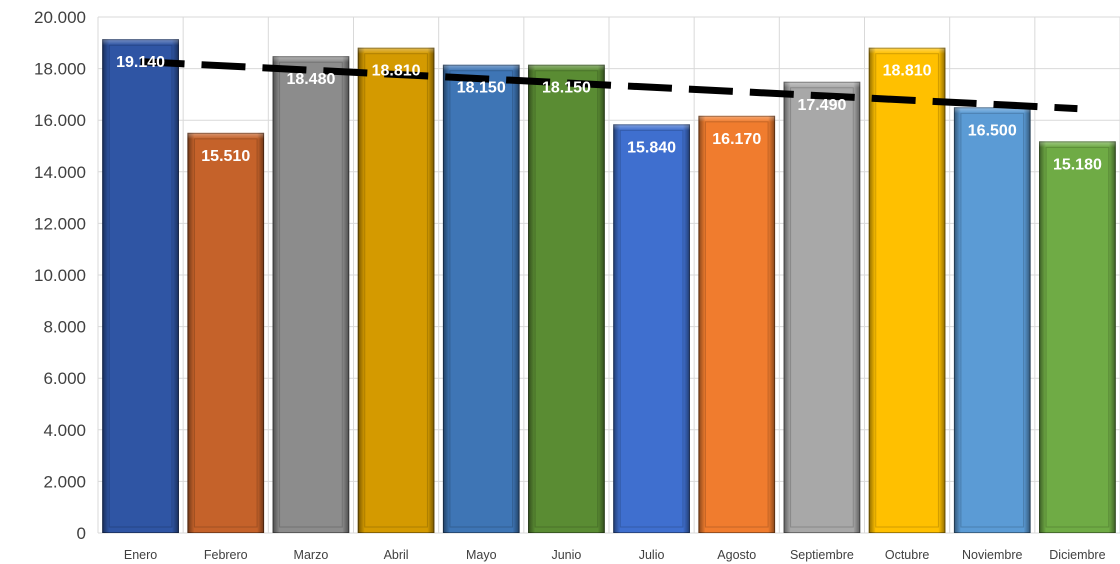 Image resolution: width=1120 pixels, height=564 pixels. Describe the element at coordinates (140, 555) in the screenshot. I see `x-tick-label: Enero` at that location.